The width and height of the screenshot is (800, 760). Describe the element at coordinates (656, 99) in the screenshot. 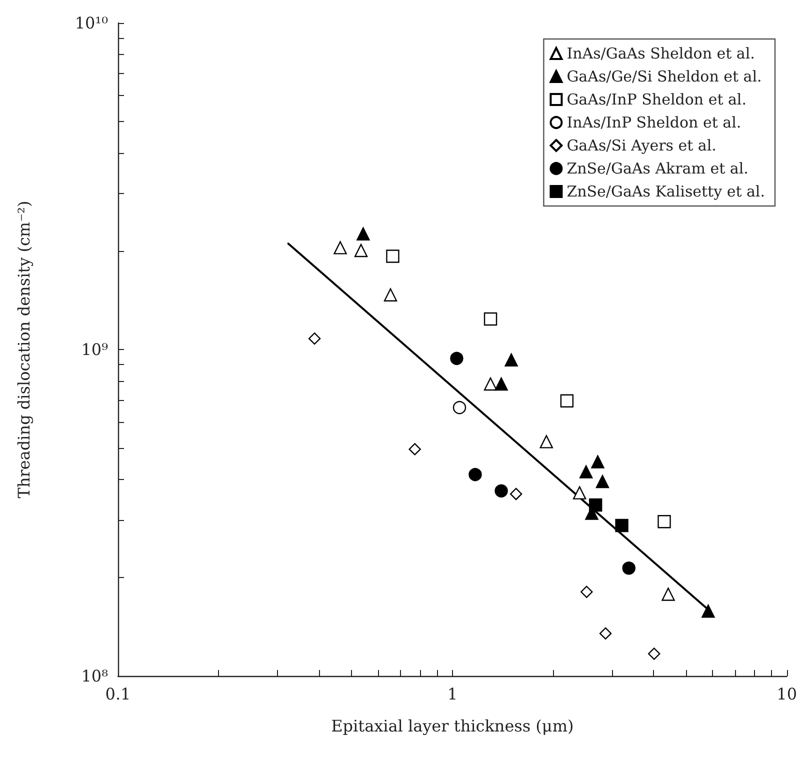

I see `legend-label: GaAs/InP Sheldon et al.` at that location.